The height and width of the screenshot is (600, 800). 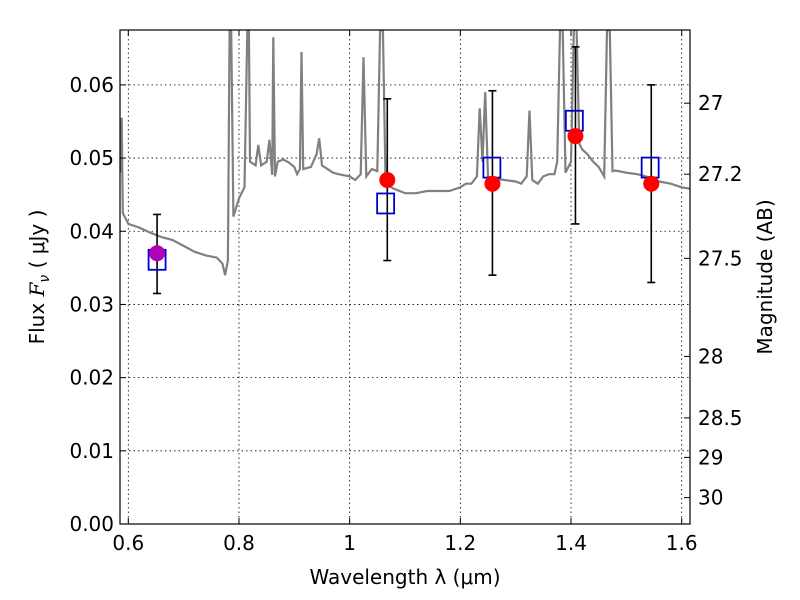 What do you see at coordinates (720, 418) in the screenshot?
I see `y2-tick-label: 28.5` at bounding box center [720, 418].